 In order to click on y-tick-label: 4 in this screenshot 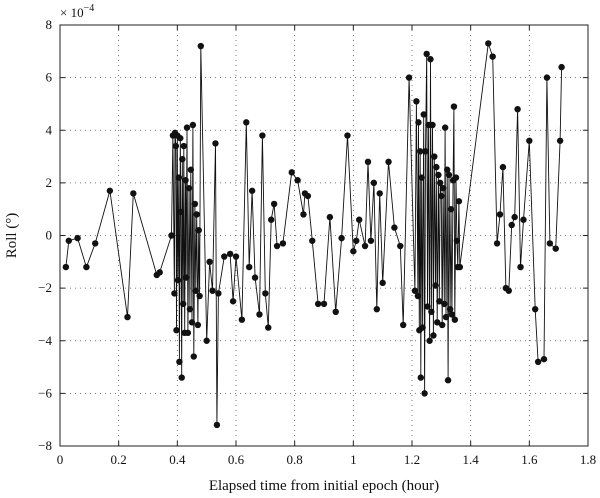, I will do `click(49, 129)`.